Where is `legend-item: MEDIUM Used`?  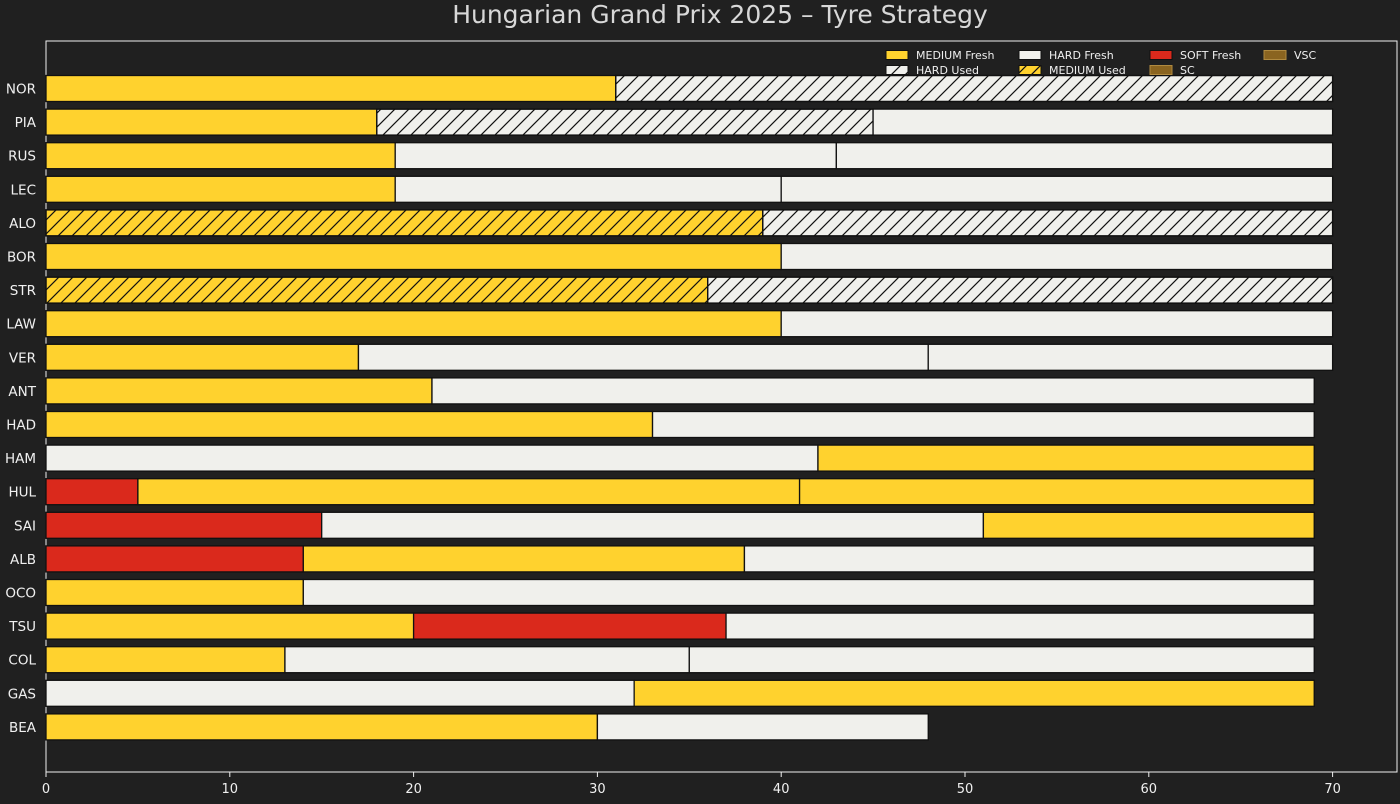
legend-item: MEDIUM Used is located at coordinates (1072, 70).